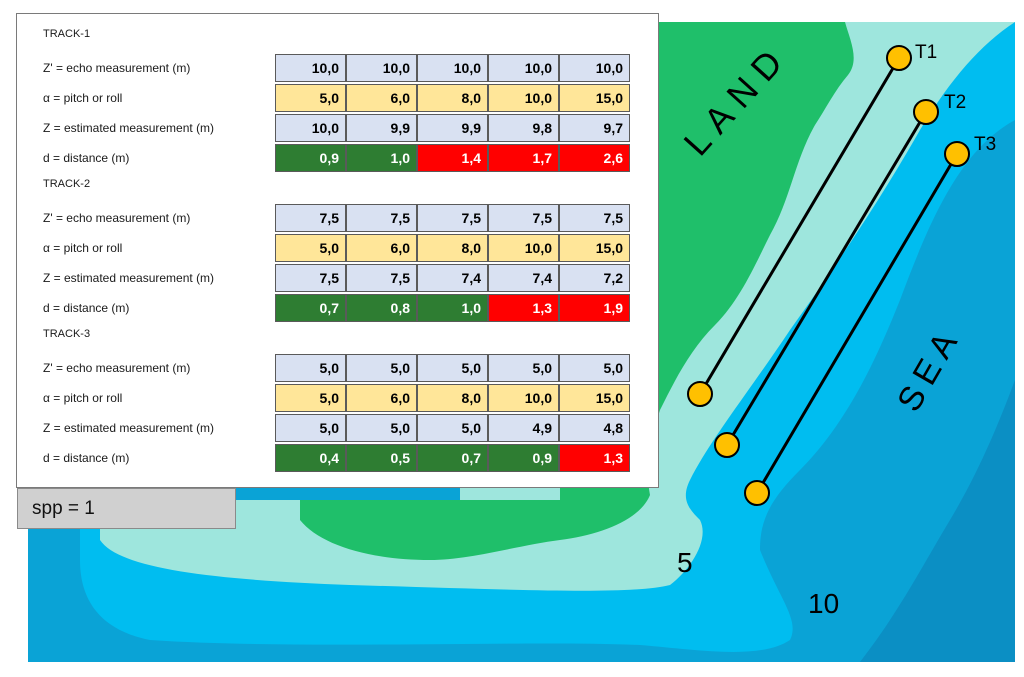 The image size is (1024, 677). I want to click on track-3-end-node, so click(757, 493).